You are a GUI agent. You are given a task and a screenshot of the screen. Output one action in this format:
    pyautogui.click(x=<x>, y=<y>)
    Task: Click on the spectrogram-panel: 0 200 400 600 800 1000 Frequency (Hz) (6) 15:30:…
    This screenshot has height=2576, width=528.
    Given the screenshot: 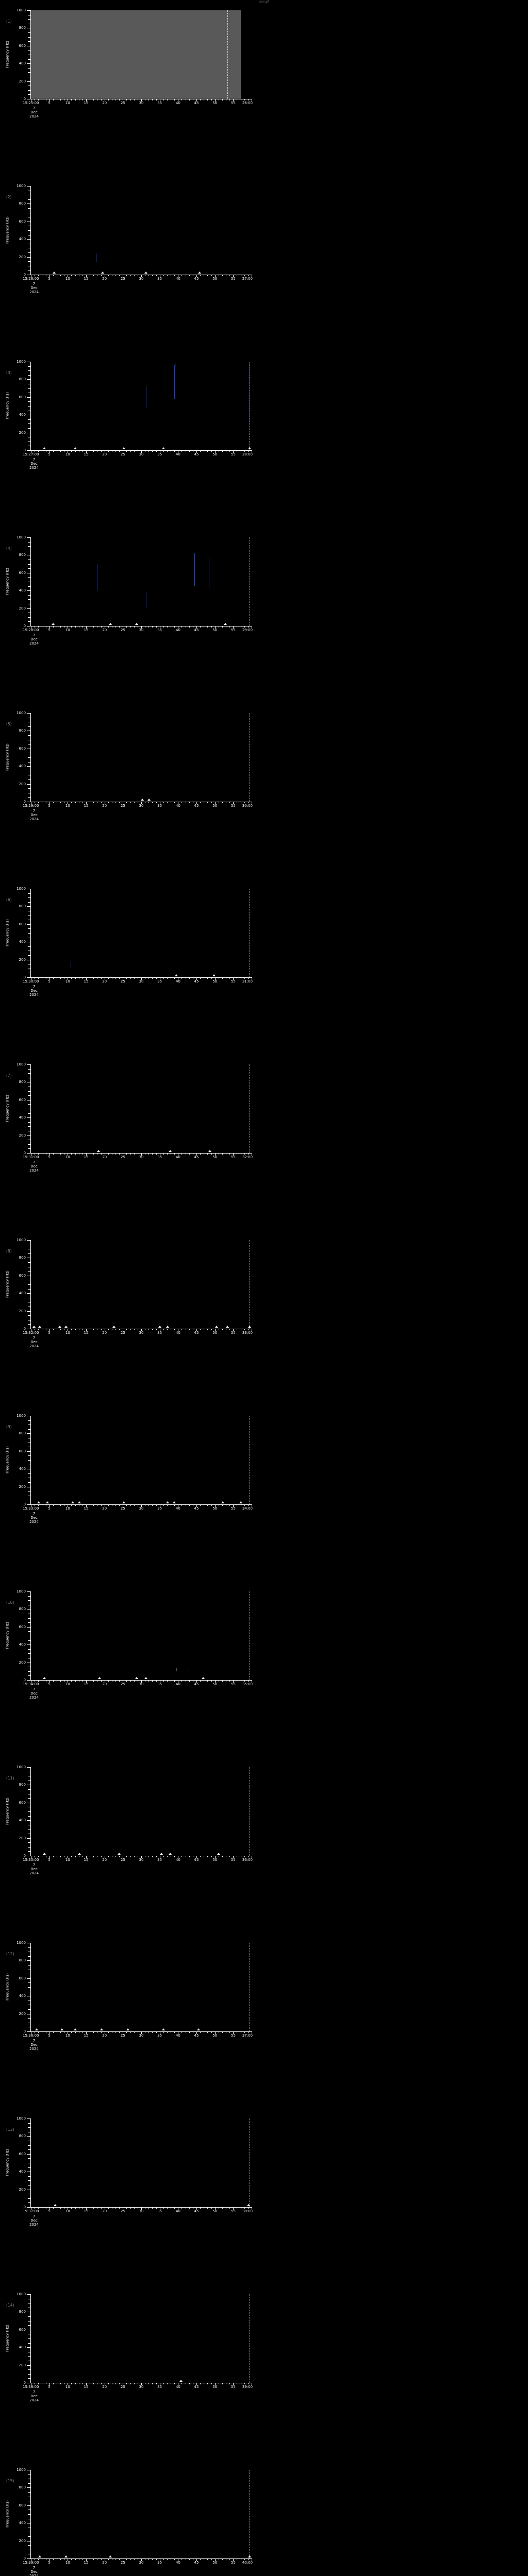 What is the action you would take?
    pyautogui.click(x=264, y=971)
    